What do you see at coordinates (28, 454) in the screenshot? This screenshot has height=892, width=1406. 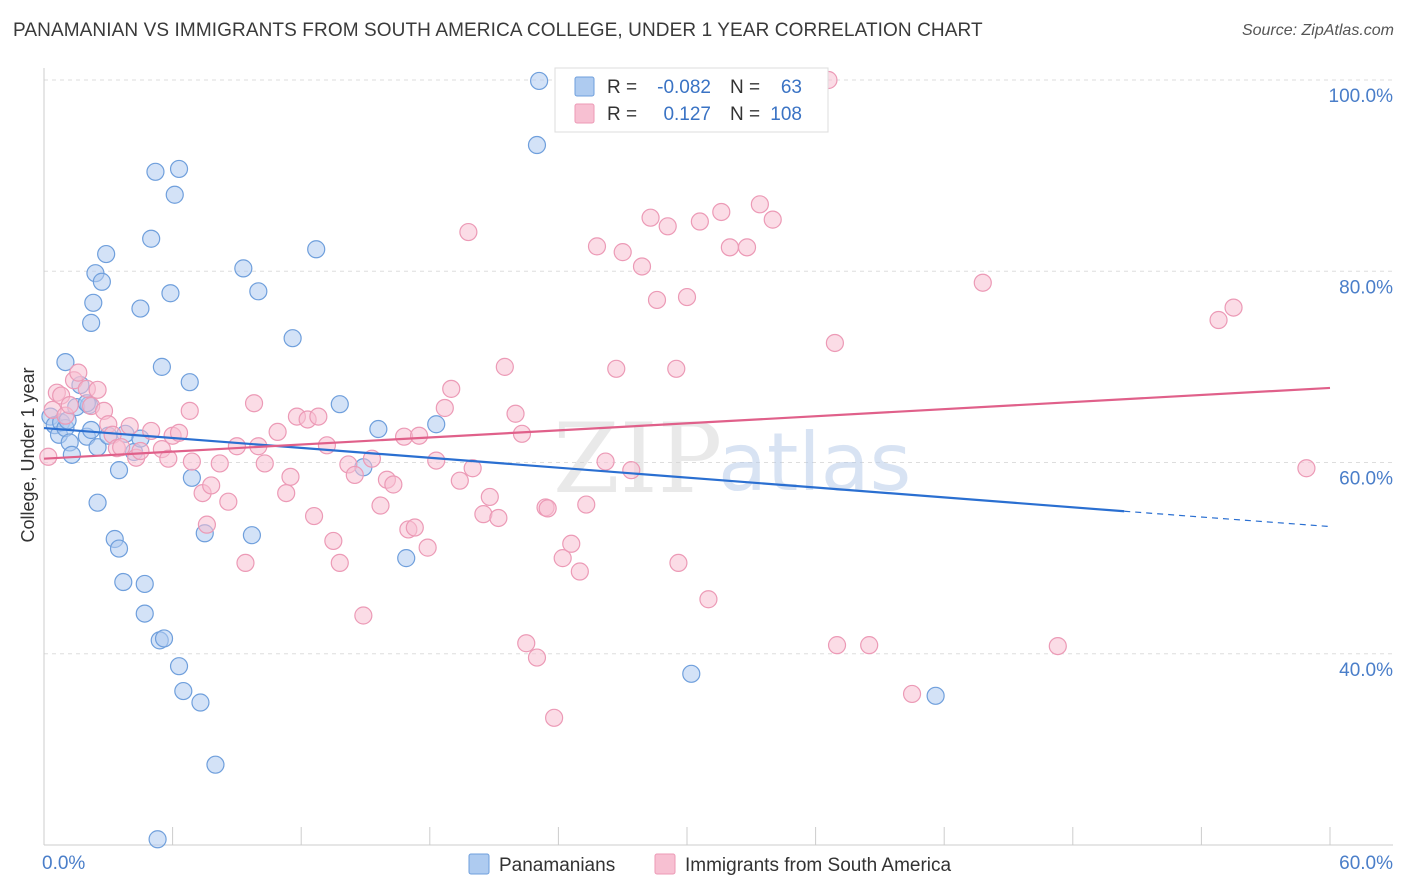 I see `y-axis-label: College, Under 1 year` at bounding box center [28, 454].